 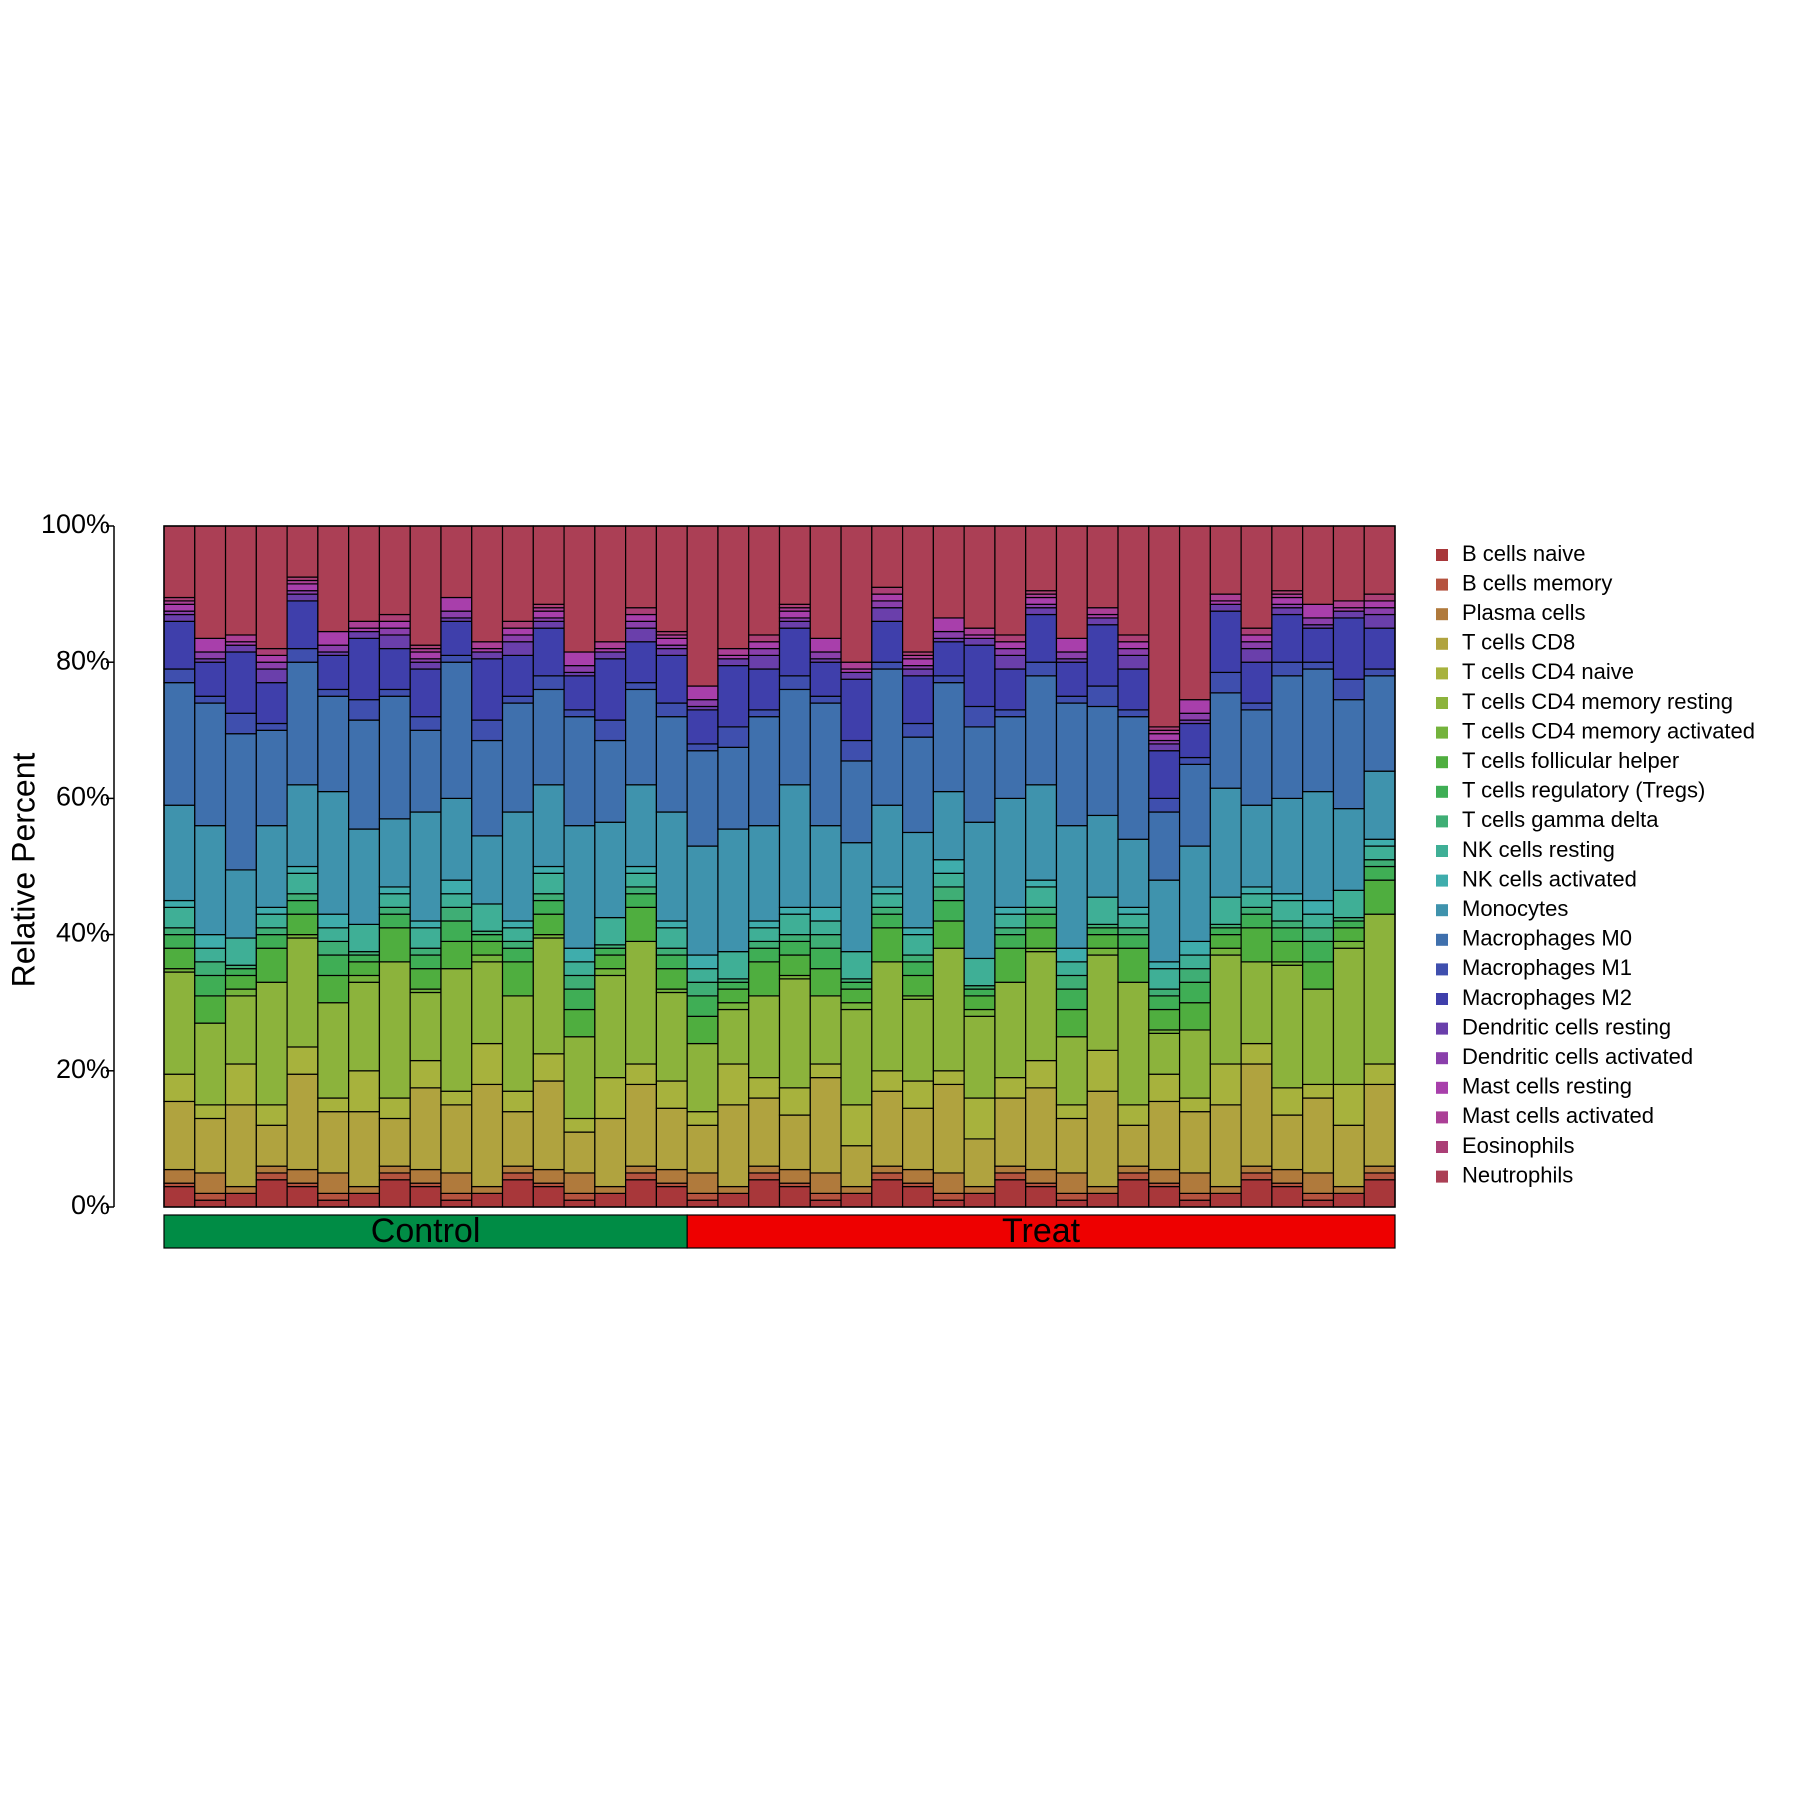 What do you see at coordinates (1547, 967) in the screenshot?
I see `legend-label: Macrophages M1` at bounding box center [1547, 967].